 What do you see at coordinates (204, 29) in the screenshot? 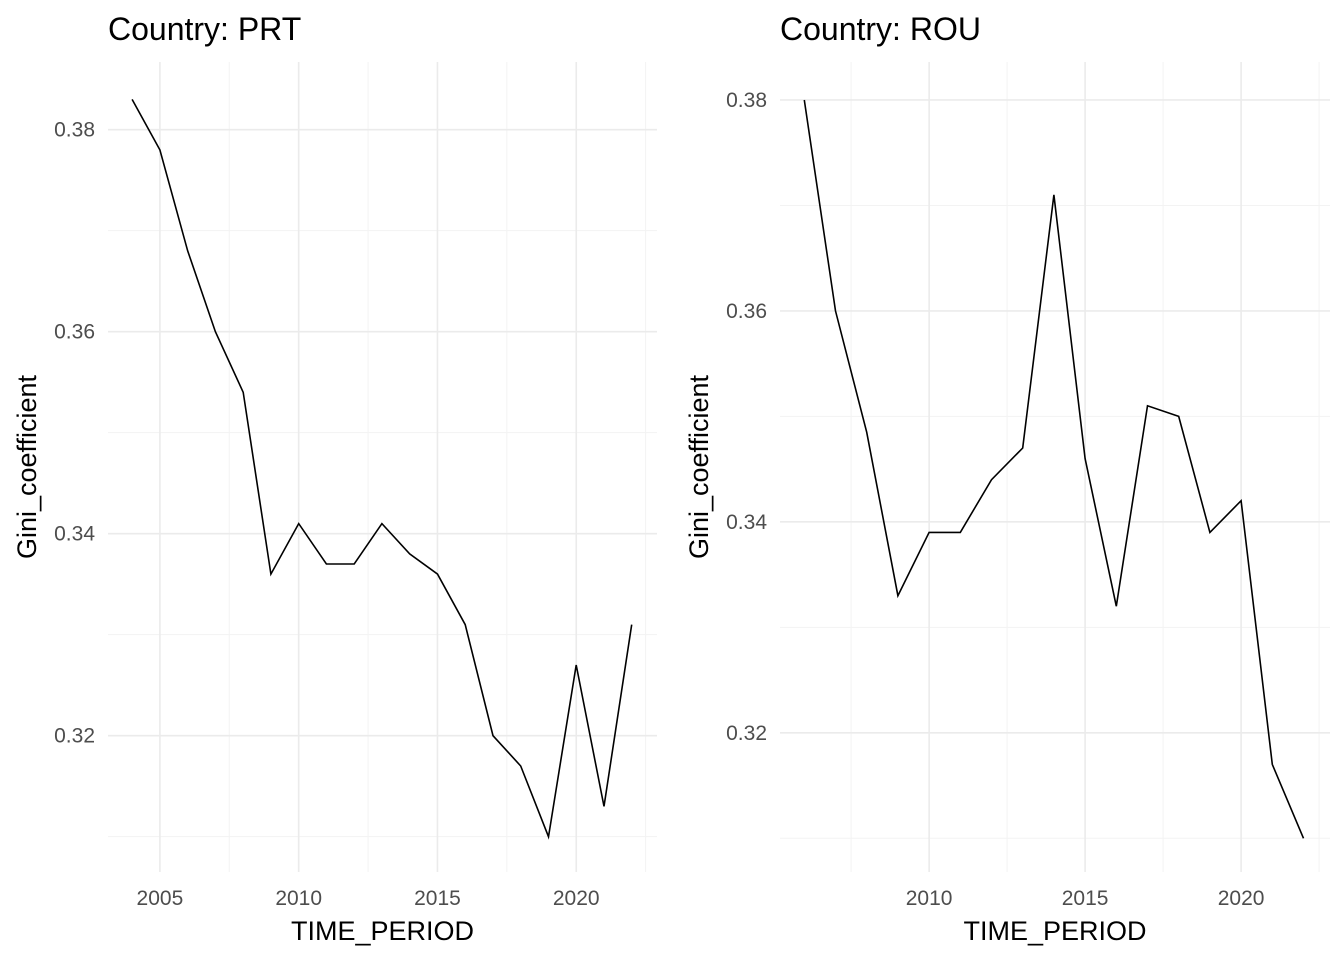
I see `chart-title: Country: PRT` at bounding box center [204, 29].